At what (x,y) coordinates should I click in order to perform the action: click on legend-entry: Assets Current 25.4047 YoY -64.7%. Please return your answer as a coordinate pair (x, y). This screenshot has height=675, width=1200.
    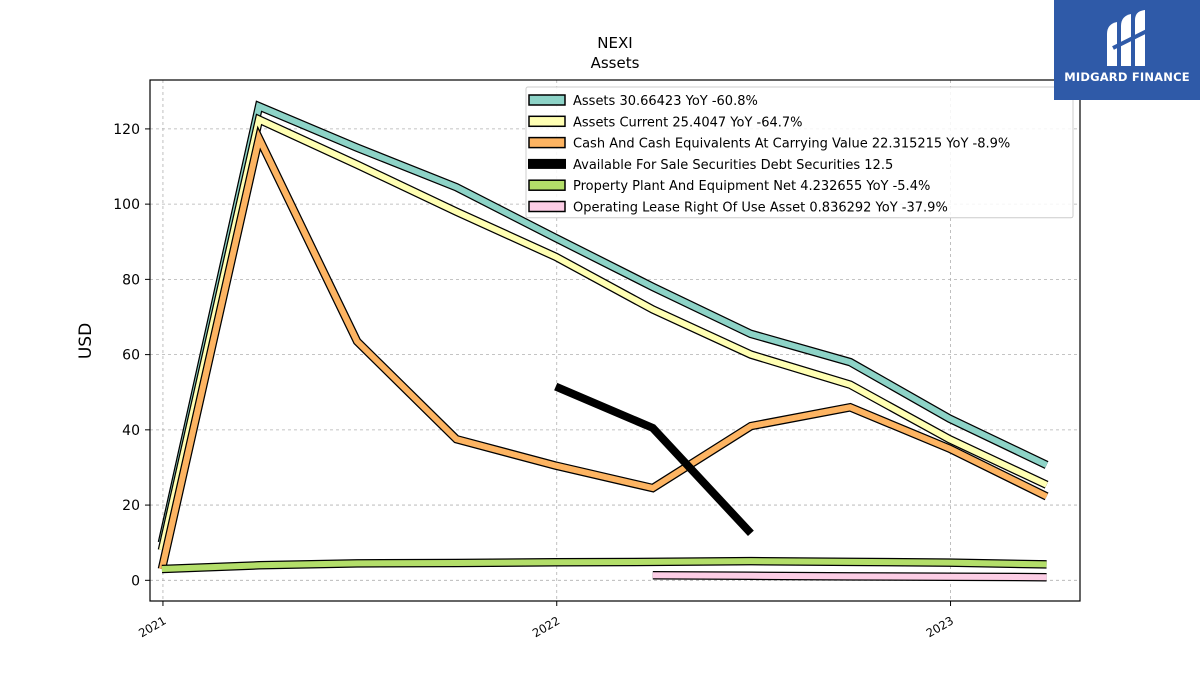
    Looking at the image, I should click on (665, 122).